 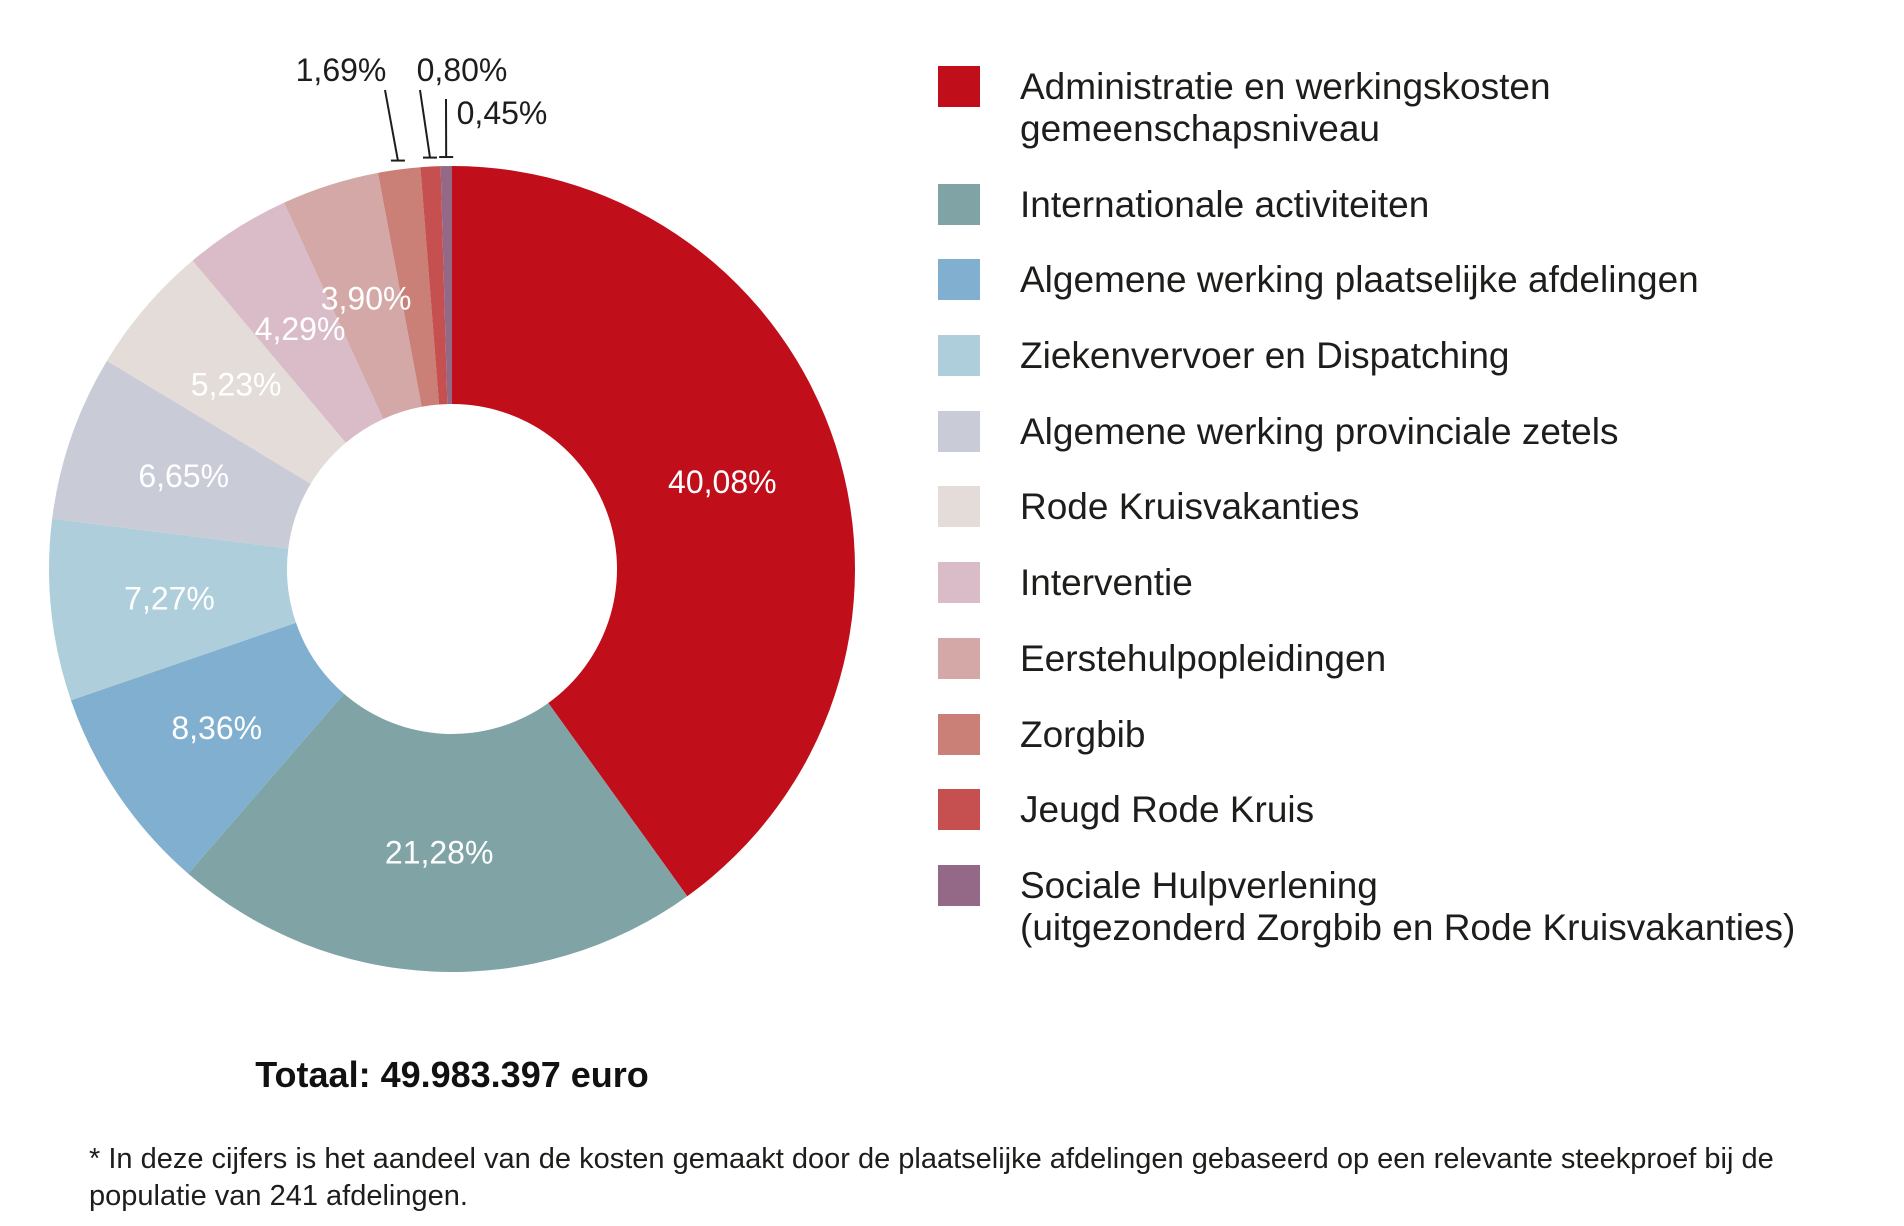 I want to click on legend-label: Eerstehulpopleidingen, so click(x=1203, y=658).